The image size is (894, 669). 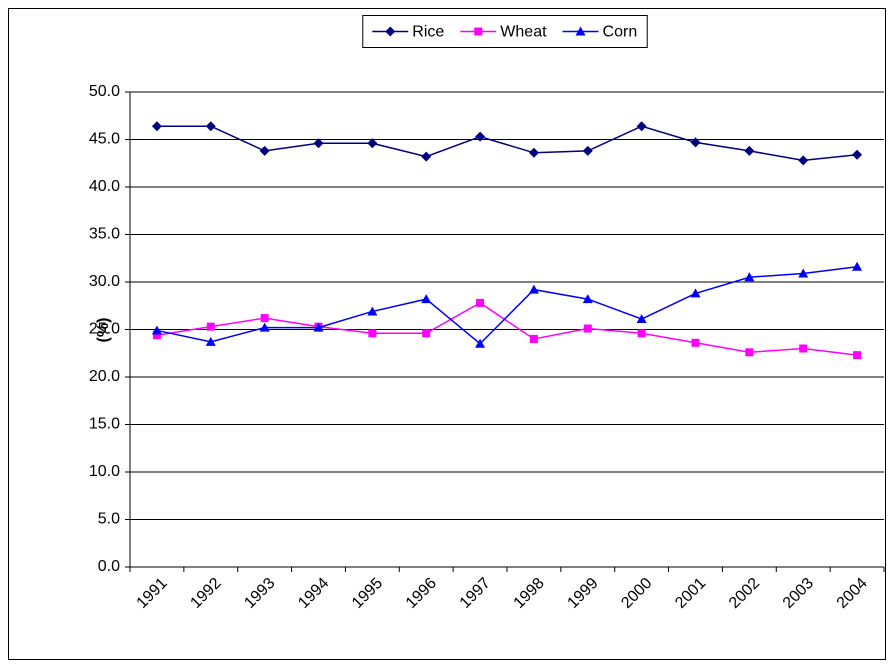 I want to click on y-tick-label: 0.0, so click(x=109, y=566).